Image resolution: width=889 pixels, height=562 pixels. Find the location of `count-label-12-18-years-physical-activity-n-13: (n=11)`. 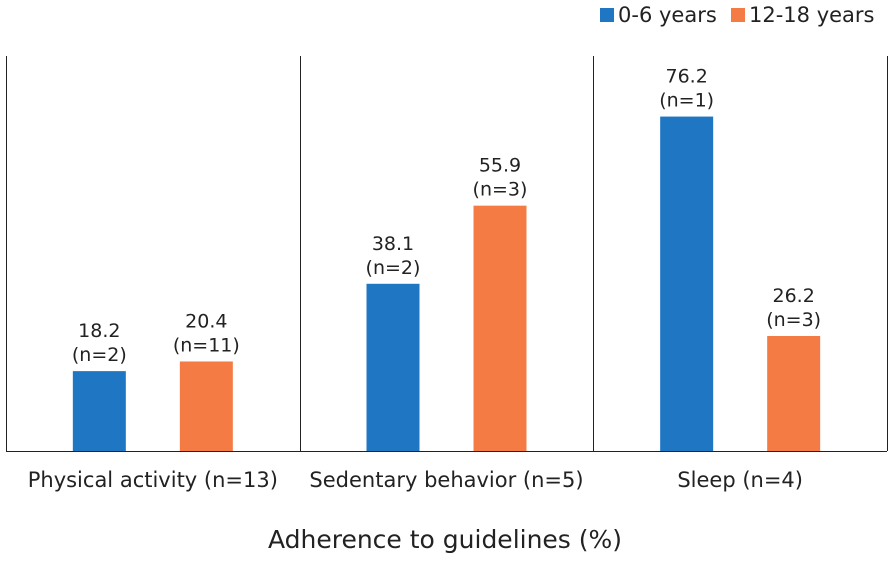

count-label-12-18-years-physical-activity-n-13: (n=11) is located at coordinates (206, 345).